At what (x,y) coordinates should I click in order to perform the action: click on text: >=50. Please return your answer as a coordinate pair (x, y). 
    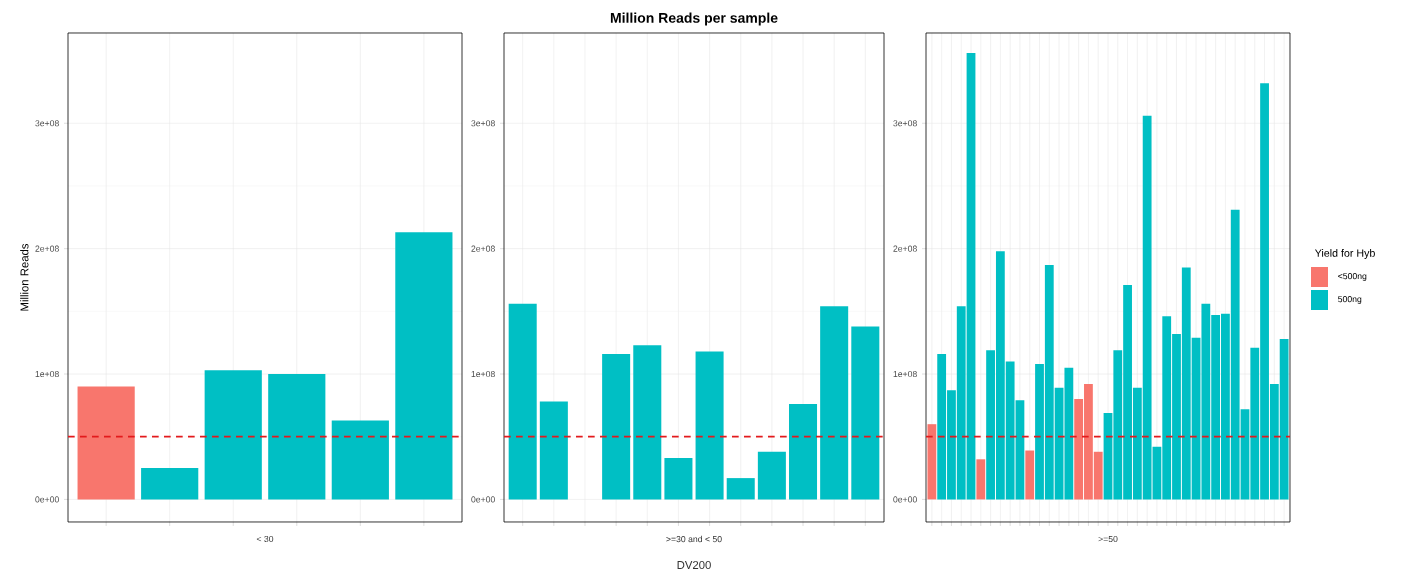
    Looking at the image, I should click on (1108, 539).